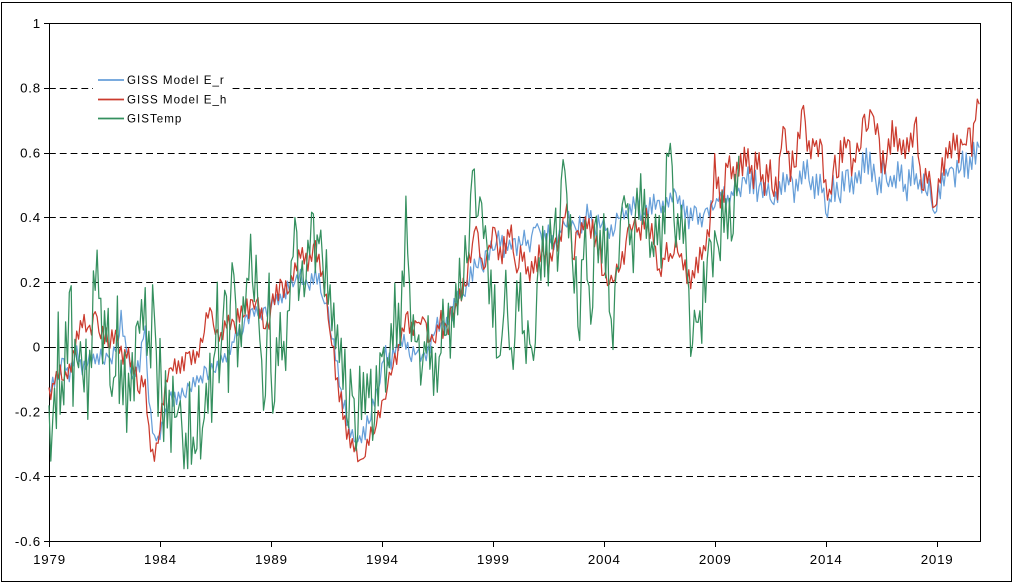 The height and width of the screenshot is (583, 1013). Describe the element at coordinates (826, 559) in the screenshot. I see `svg-text: 2014` at that location.